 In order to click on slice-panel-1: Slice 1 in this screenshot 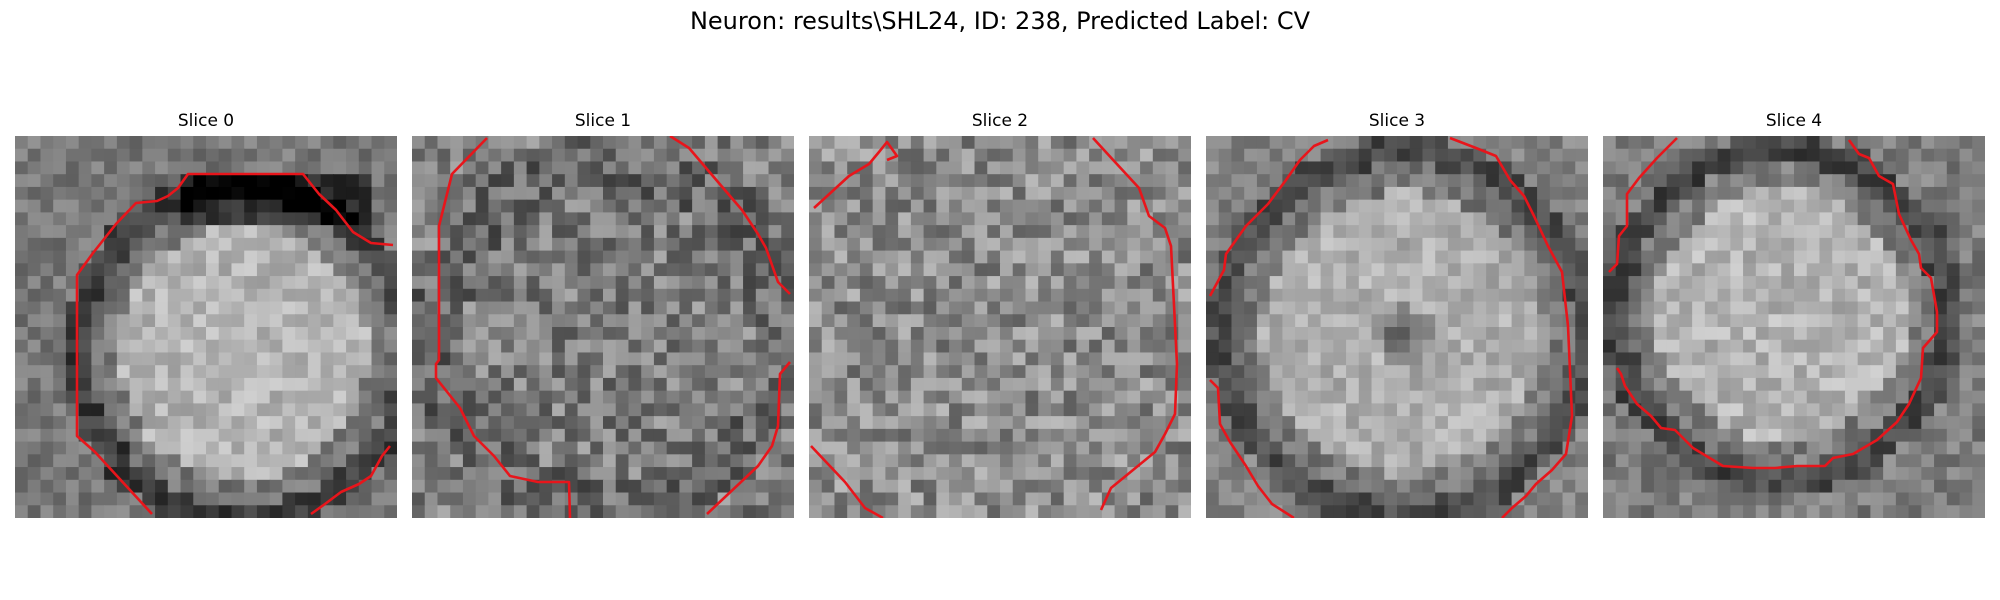, I will do `click(603, 314)`.